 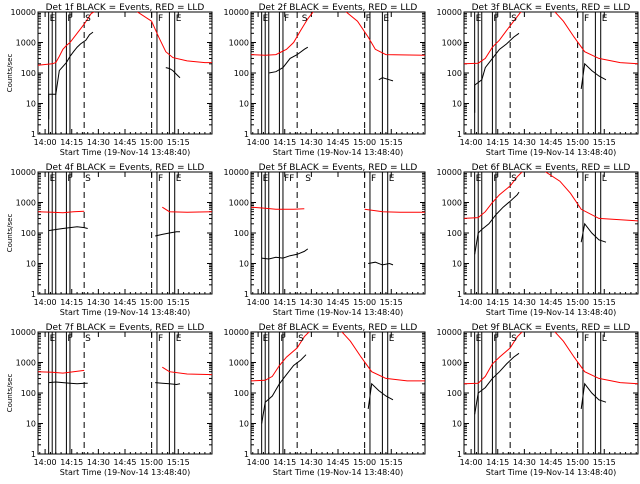 I want to click on plot-frame, so click(x=551, y=73).